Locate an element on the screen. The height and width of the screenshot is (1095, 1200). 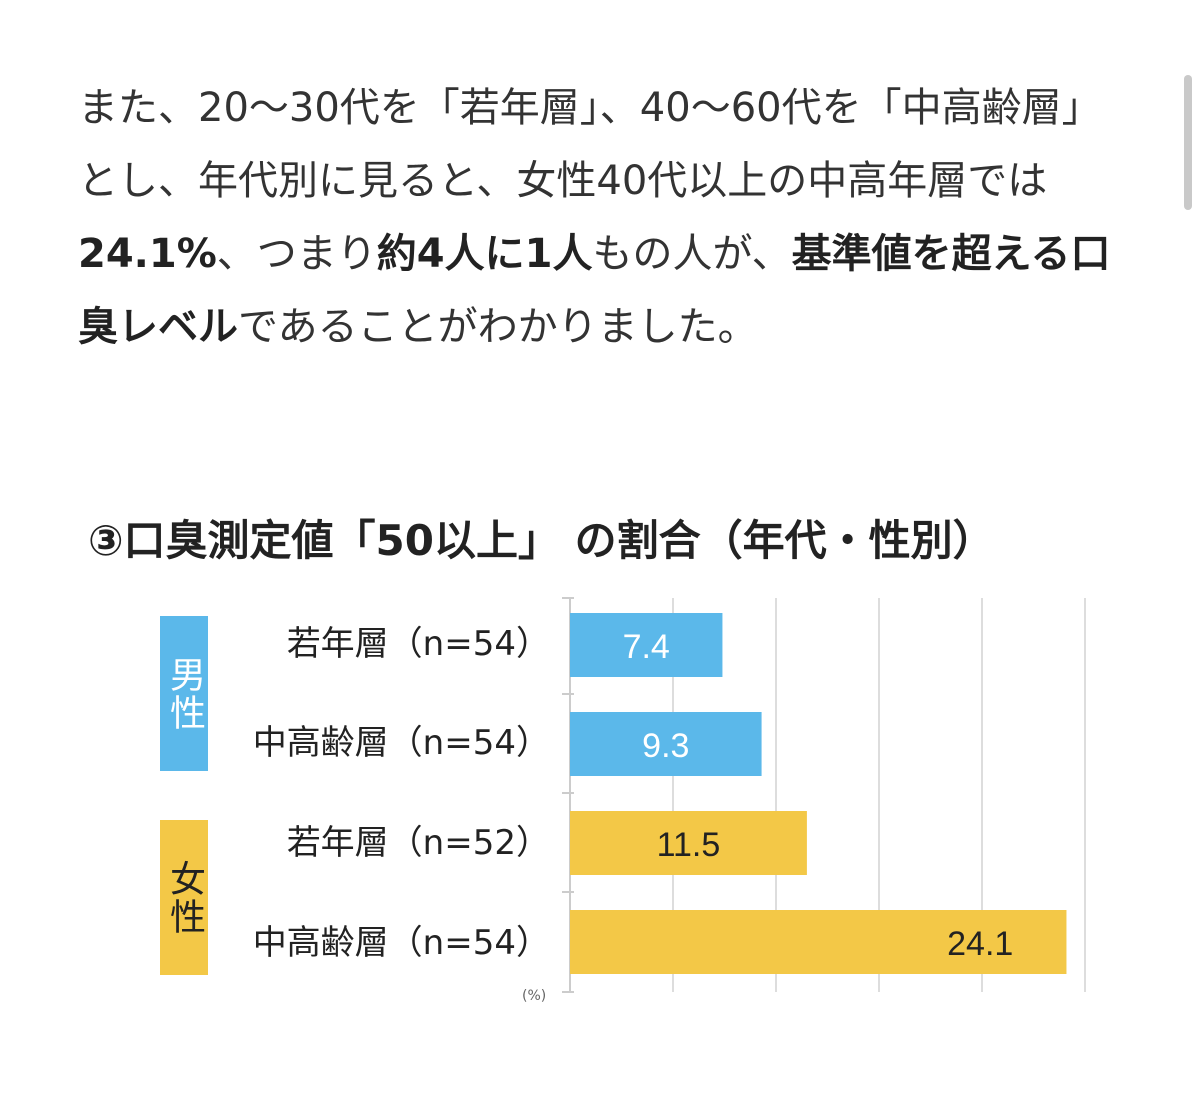
article-text-3: もの人が、 is located at coordinates (692, 254).